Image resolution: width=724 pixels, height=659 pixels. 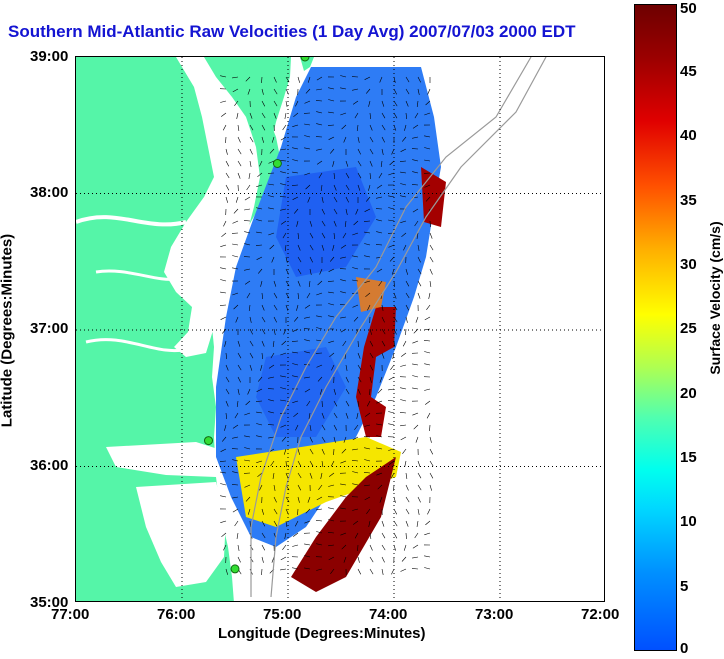 I want to click on colorbar-tick-label: 35, so click(x=688, y=200).